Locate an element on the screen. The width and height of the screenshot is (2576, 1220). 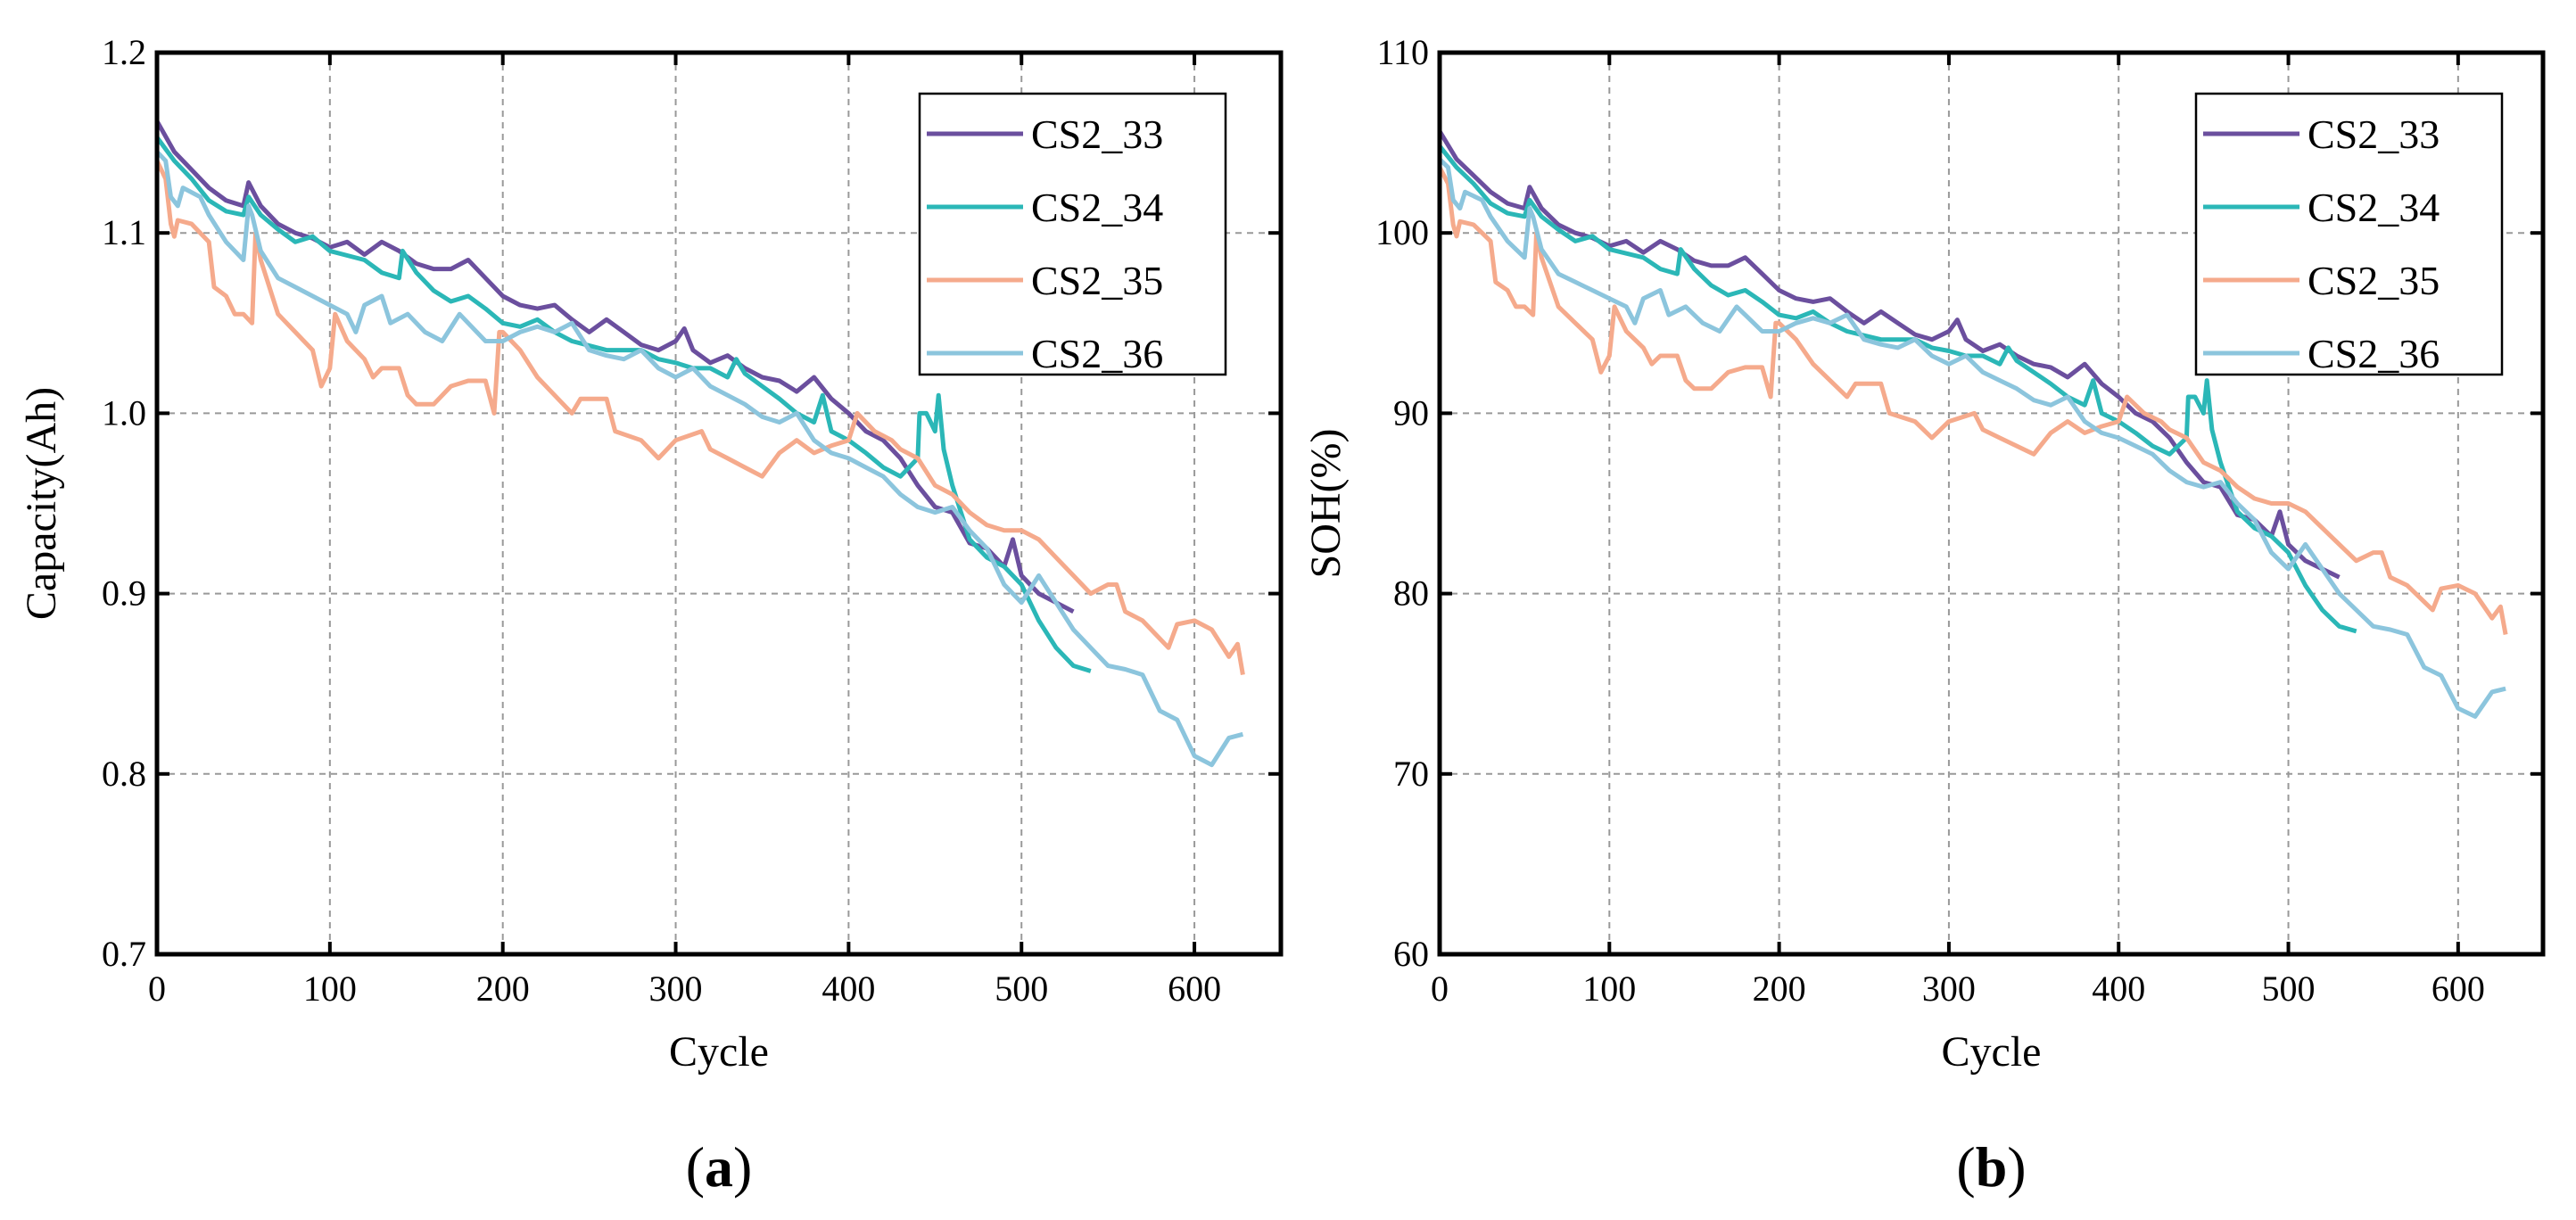
y-tick-label: 70 is located at coordinates (1411, 774).